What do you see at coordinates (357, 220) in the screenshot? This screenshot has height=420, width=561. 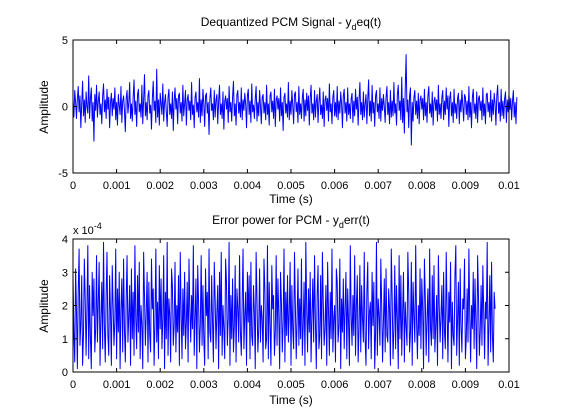 I see `title-suffix: err(t)` at bounding box center [357, 220].